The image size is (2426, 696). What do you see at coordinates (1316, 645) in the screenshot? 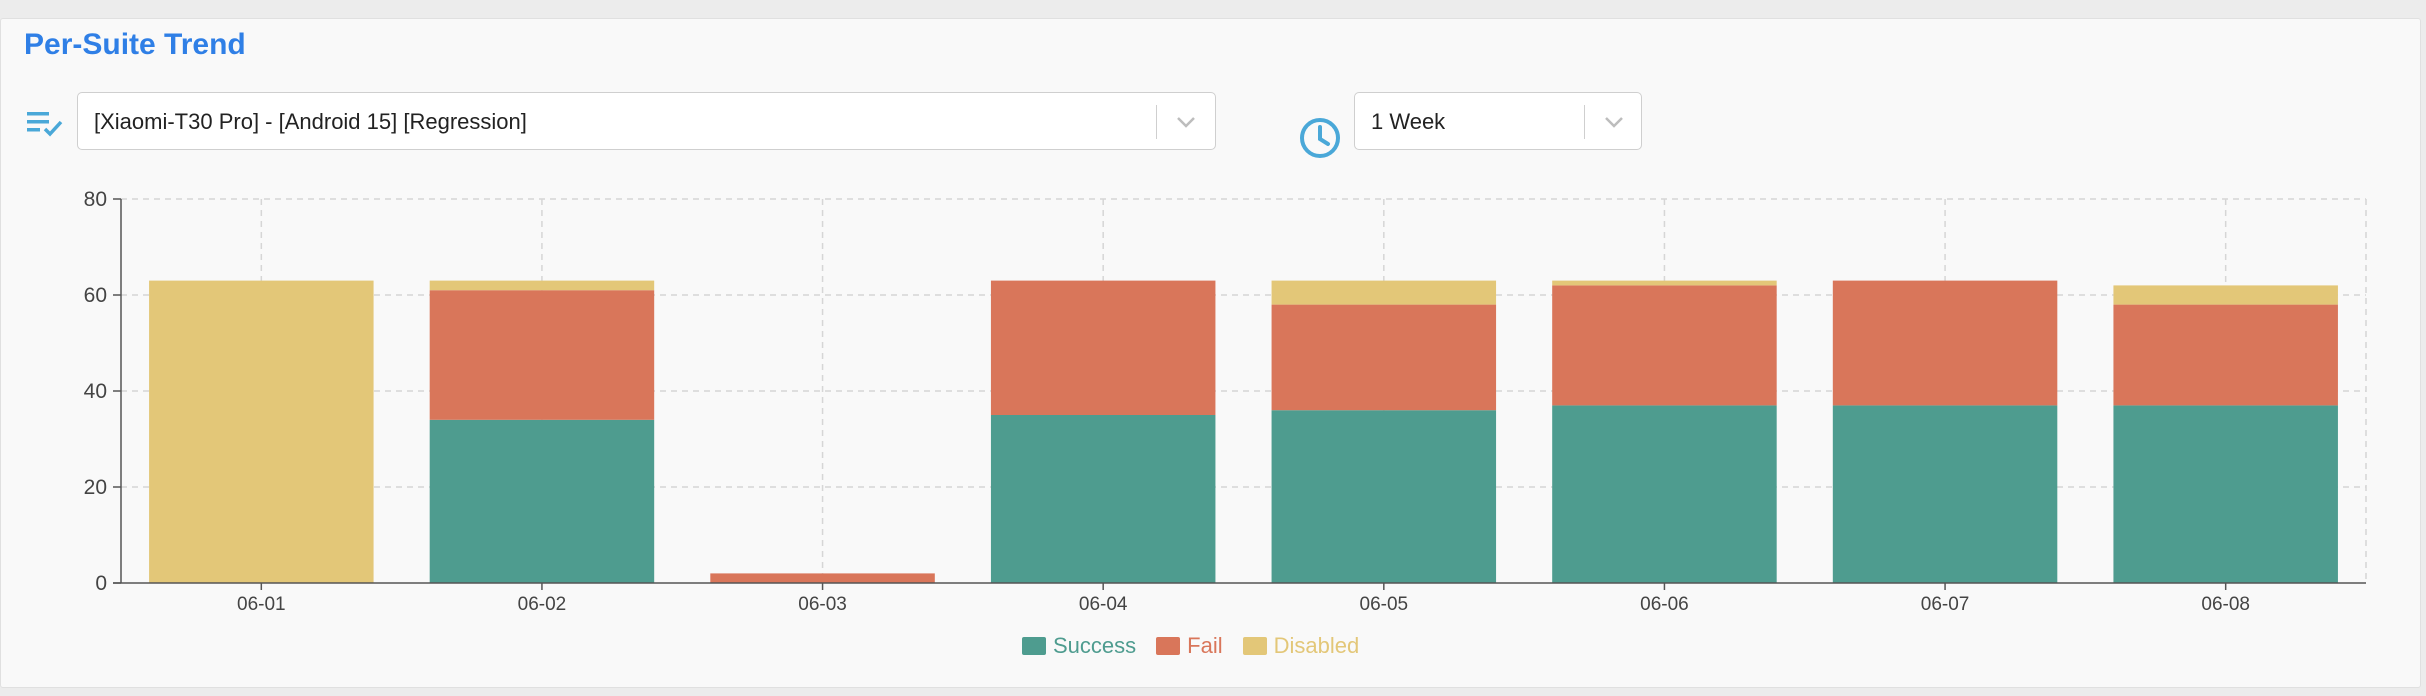
I see `legend-label: Disabled` at bounding box center [1316, 645].